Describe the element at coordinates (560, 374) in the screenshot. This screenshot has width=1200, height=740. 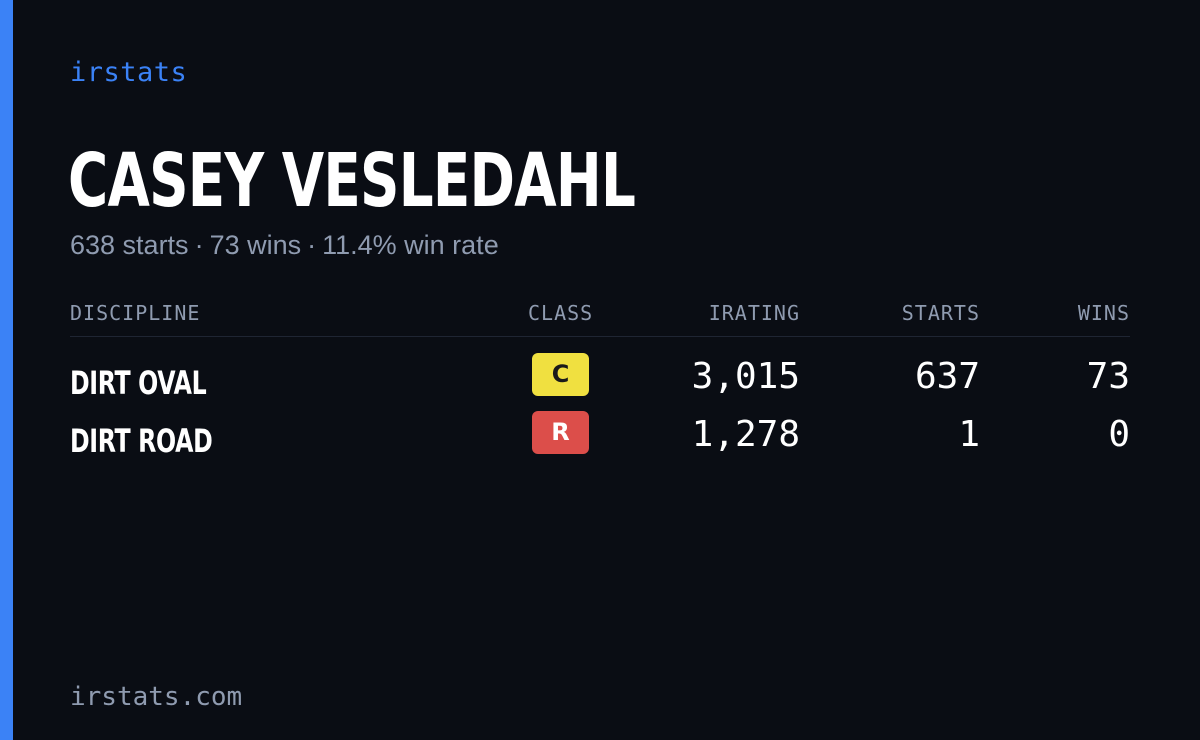
I see `class-badge: C` at that location.